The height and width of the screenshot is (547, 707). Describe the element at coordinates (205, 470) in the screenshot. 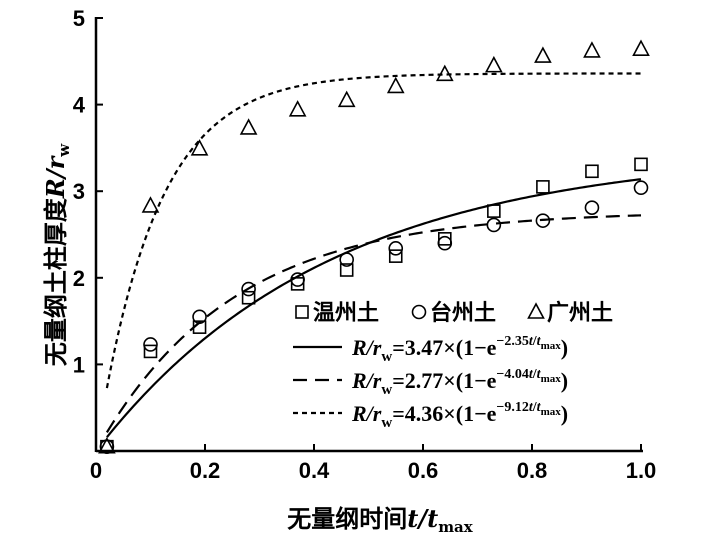

I see `x-tick-label: 0.2` at that location.